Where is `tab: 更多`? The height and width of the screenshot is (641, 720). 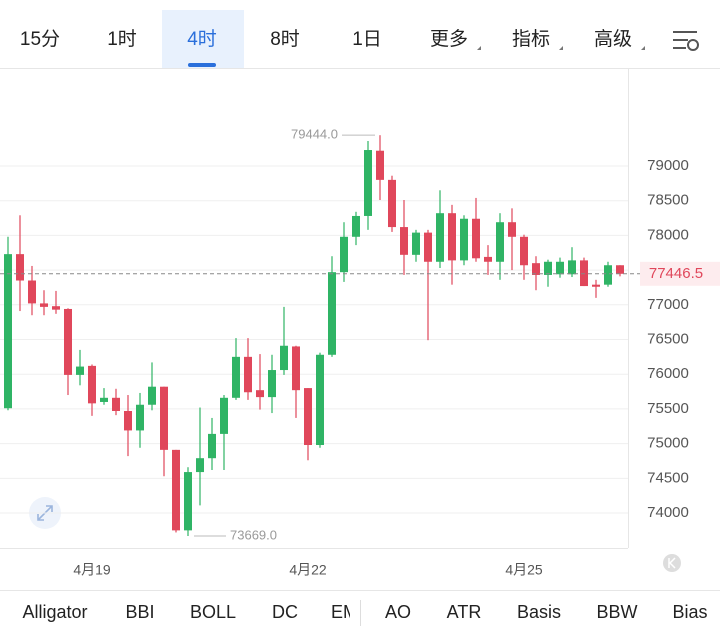
tab: 更多 is located at coordinates (449, 39).